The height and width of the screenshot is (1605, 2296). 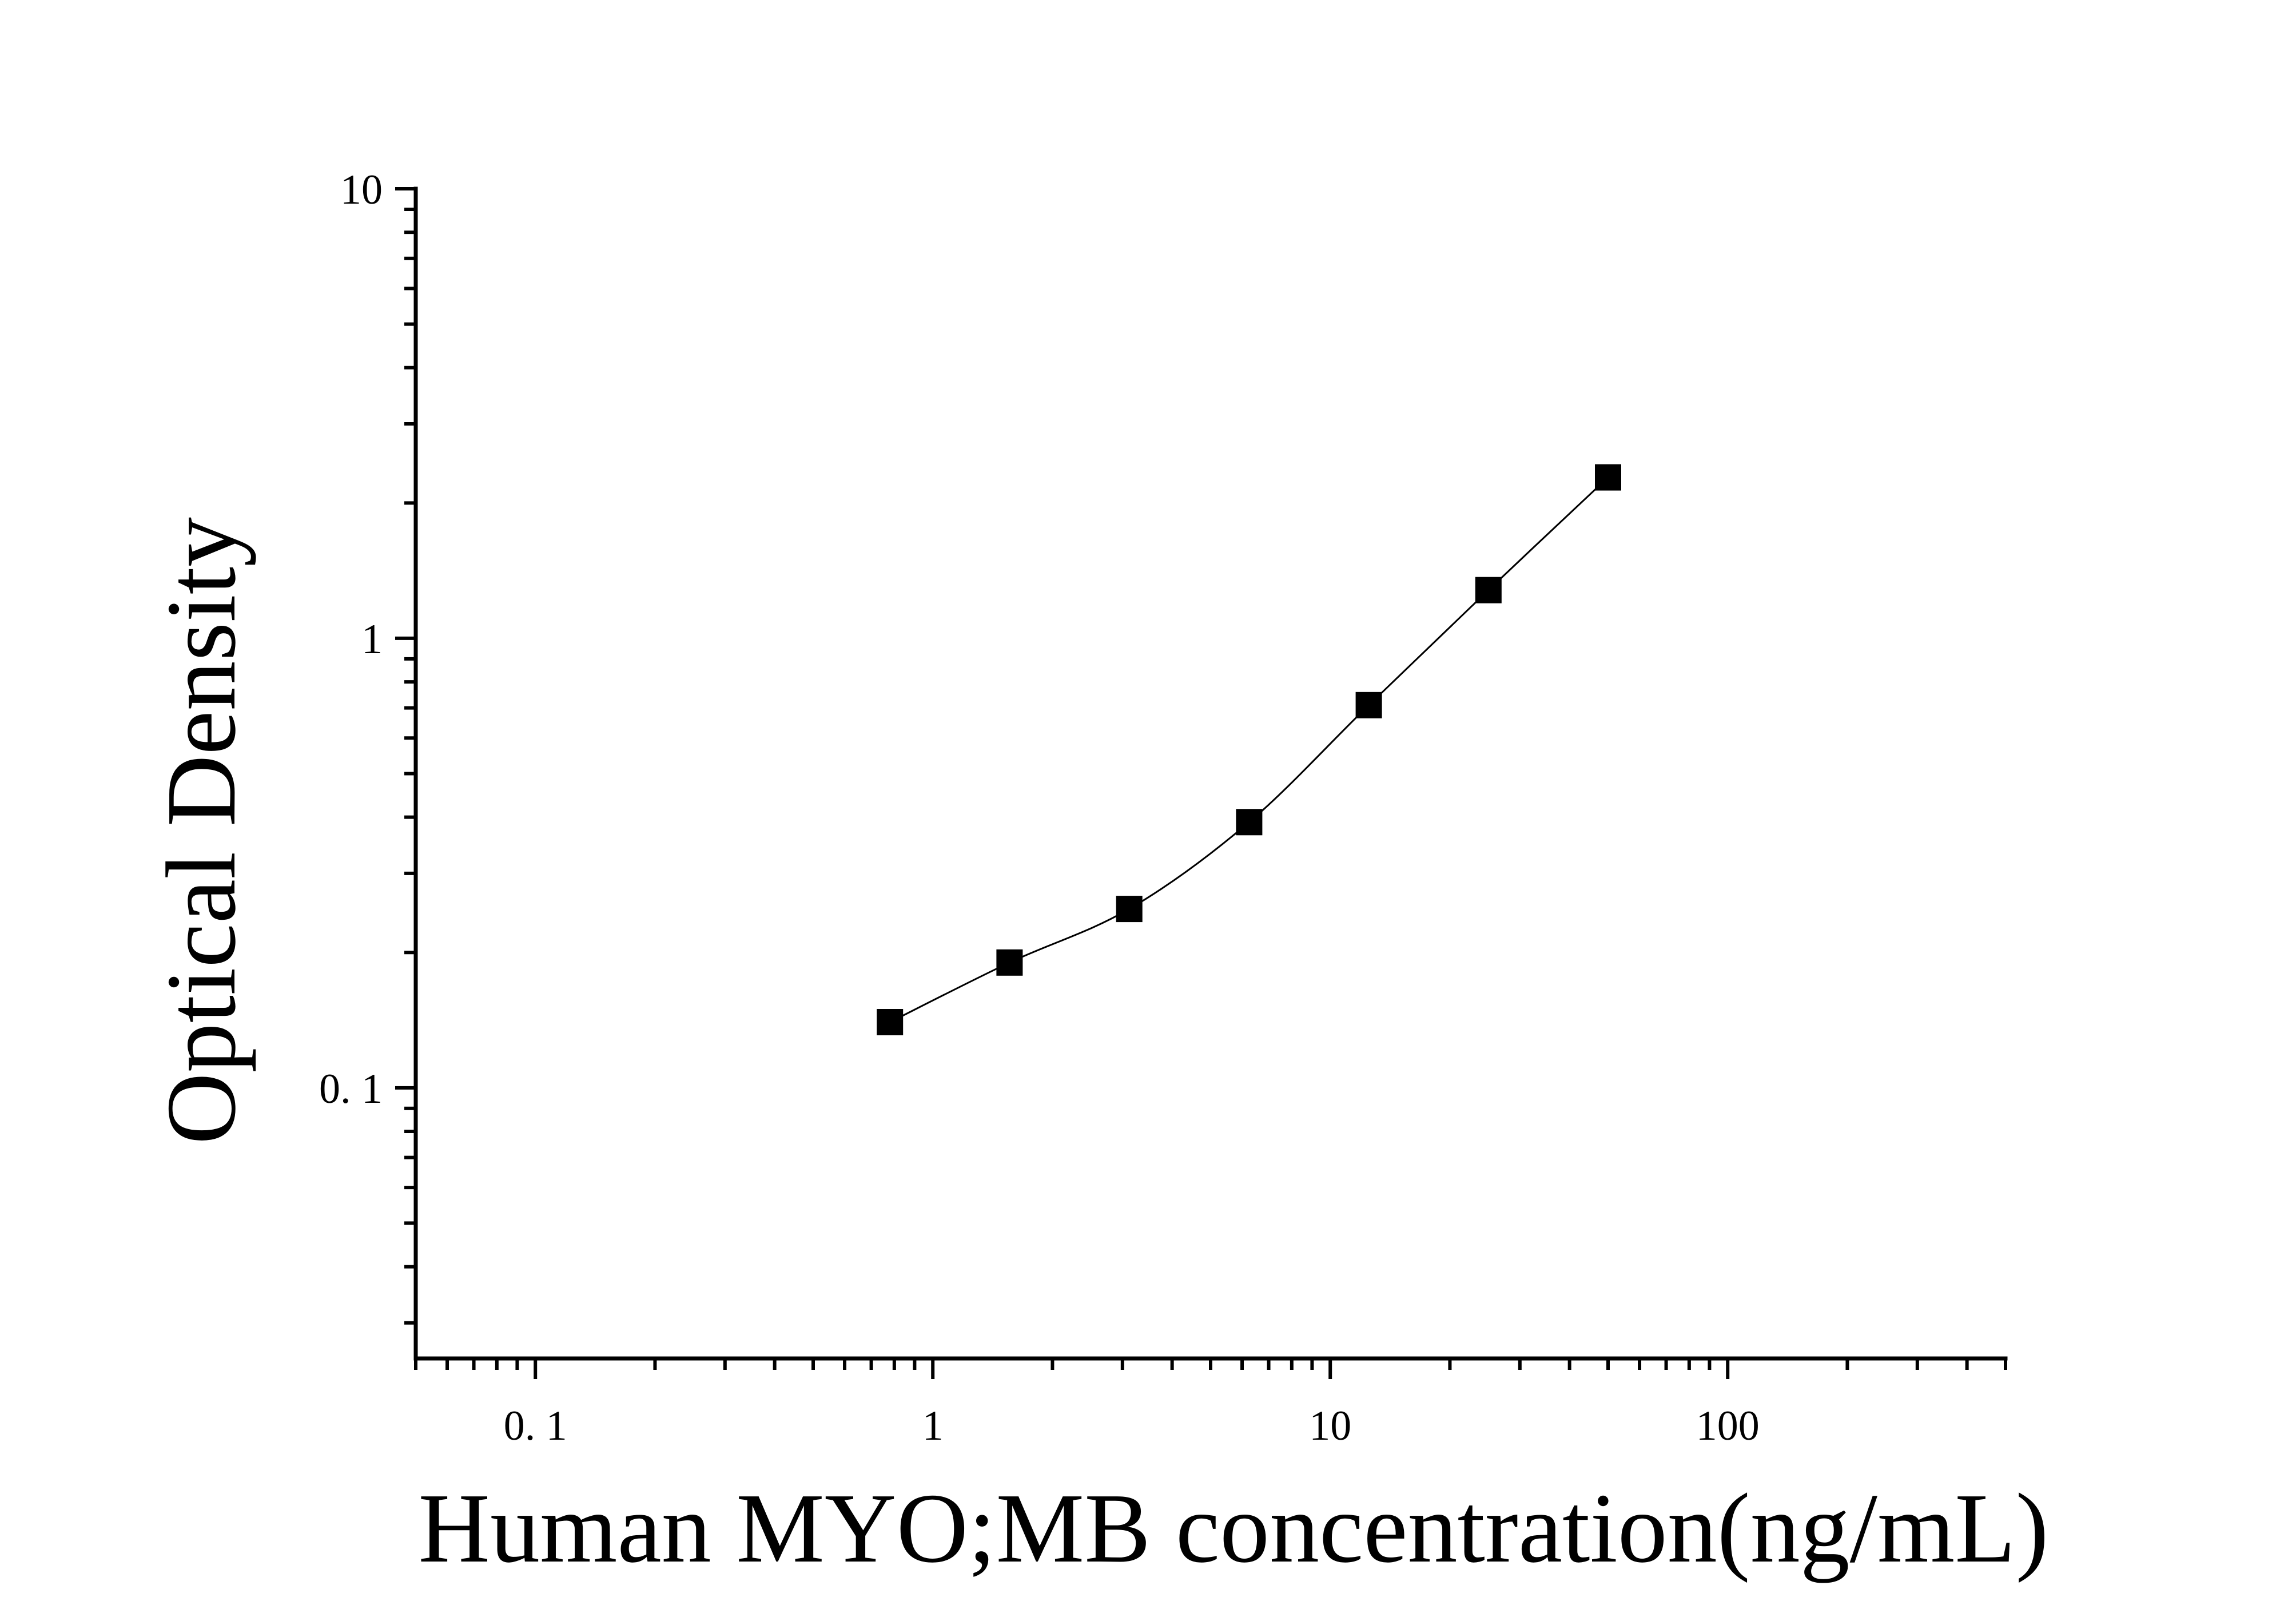 What do you see at coordinates (1728, 1426) in the screenshot?
I see `x-tick-label: 100` at bounding box center [1728, 1426].